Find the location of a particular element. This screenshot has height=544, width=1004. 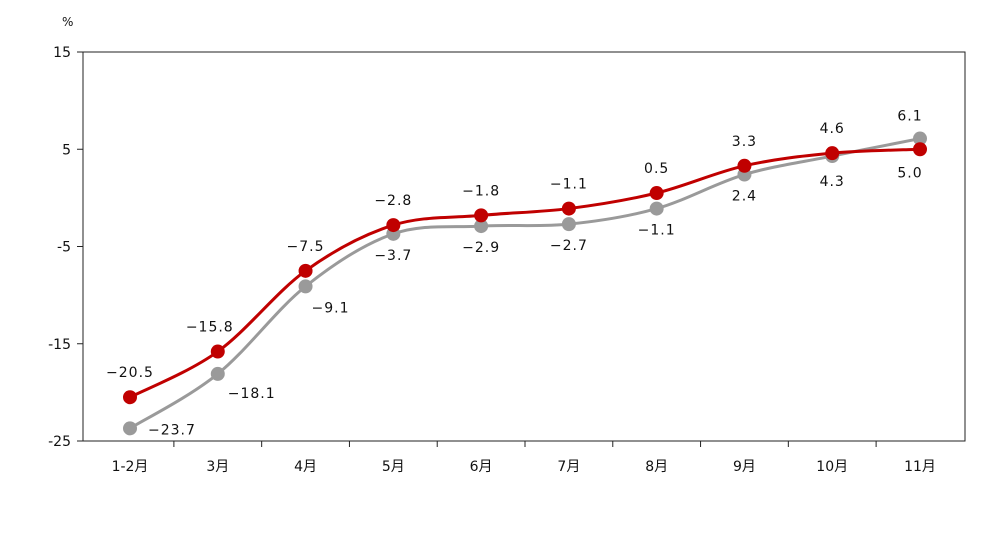

series-1-data-label: −1.1 is located at coordinates (569, 185).